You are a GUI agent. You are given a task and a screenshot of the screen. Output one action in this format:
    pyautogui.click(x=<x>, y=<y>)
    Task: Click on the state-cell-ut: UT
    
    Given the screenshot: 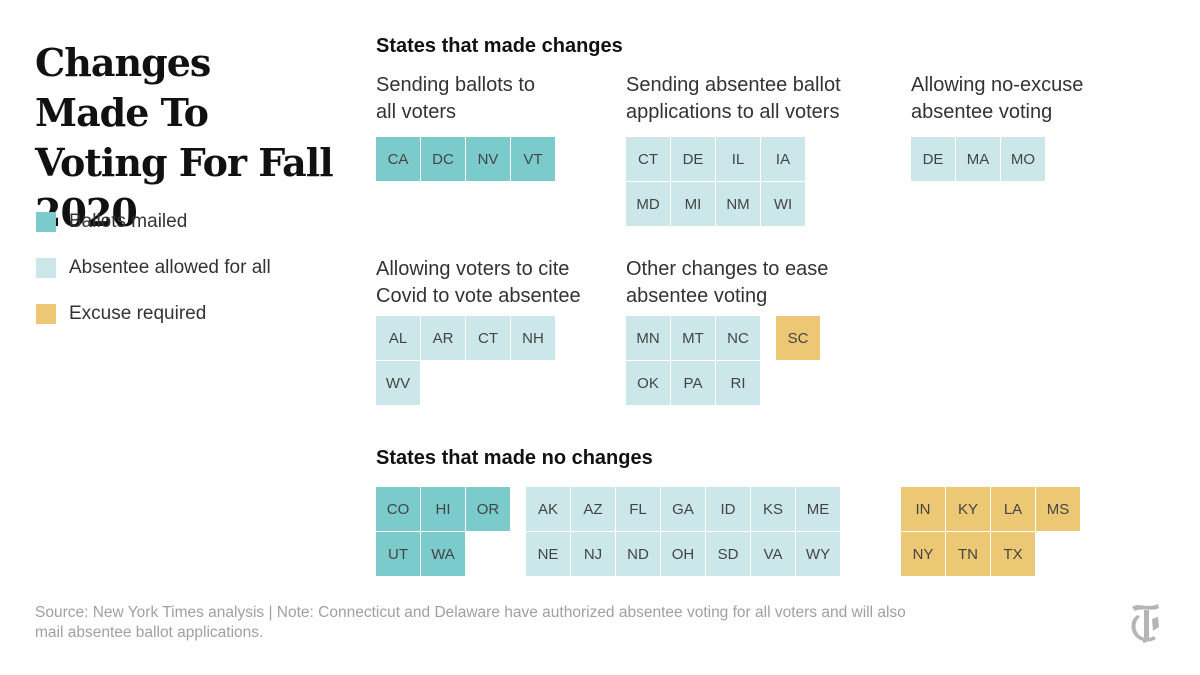 What is the action you would take?
    pyautogui.click(x=398, y=554)
    